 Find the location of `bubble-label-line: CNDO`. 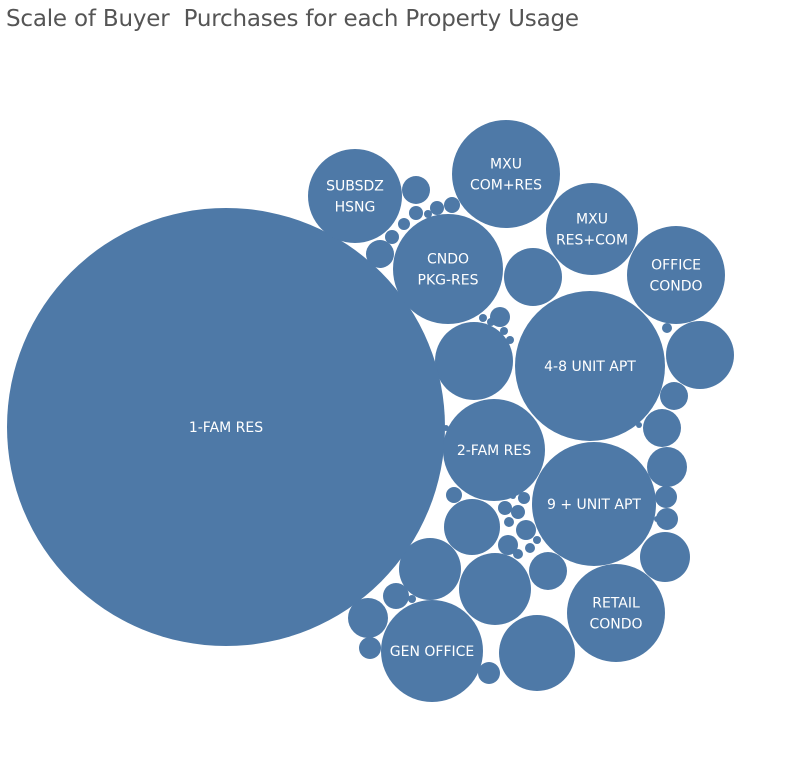

bubble-label-line: CNDO is located at coordinates (448, 260).